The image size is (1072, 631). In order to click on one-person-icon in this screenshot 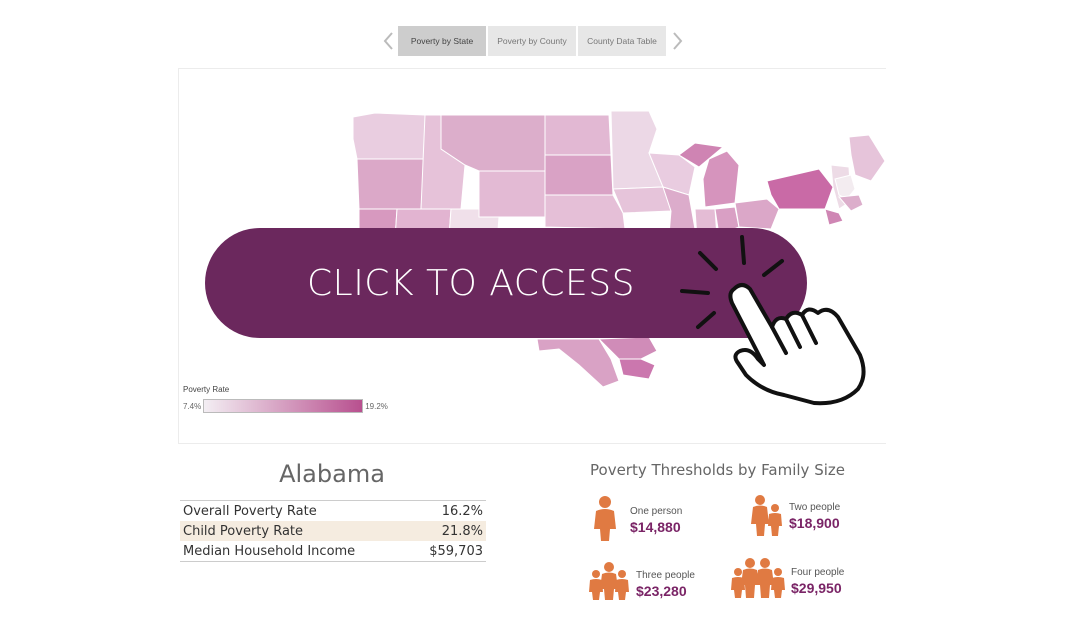, I will do `click(605, 518)`.